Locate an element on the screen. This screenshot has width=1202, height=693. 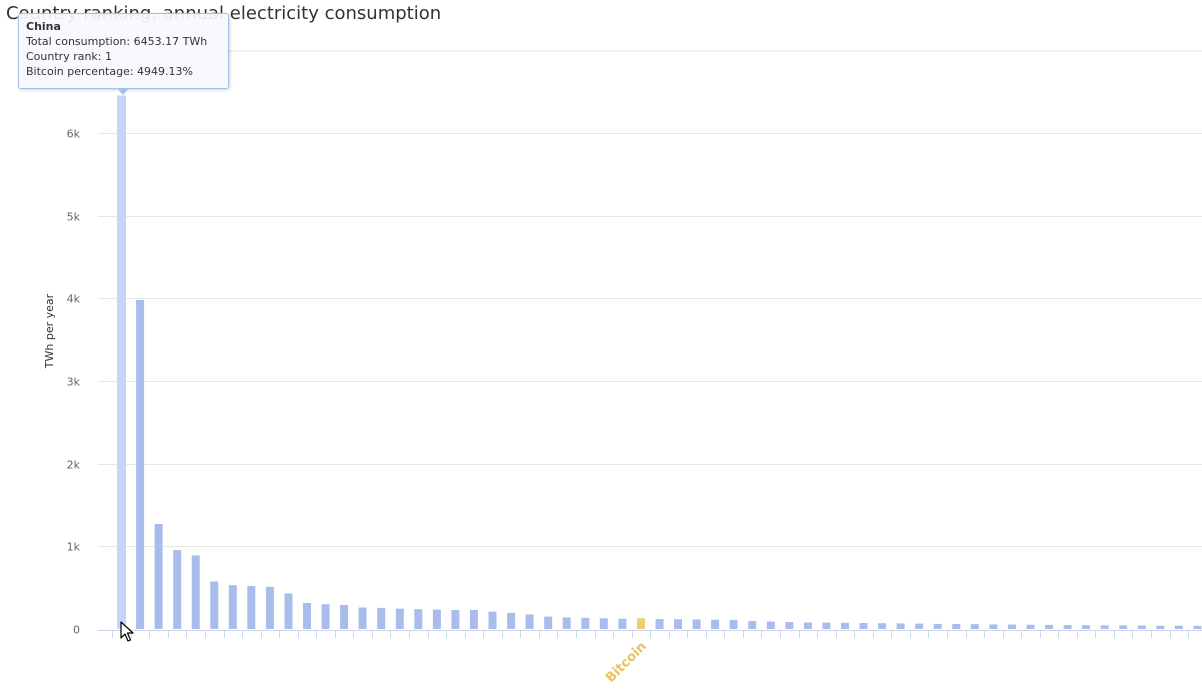
y-tick-label: 6k is located at coordinates (74, 134).